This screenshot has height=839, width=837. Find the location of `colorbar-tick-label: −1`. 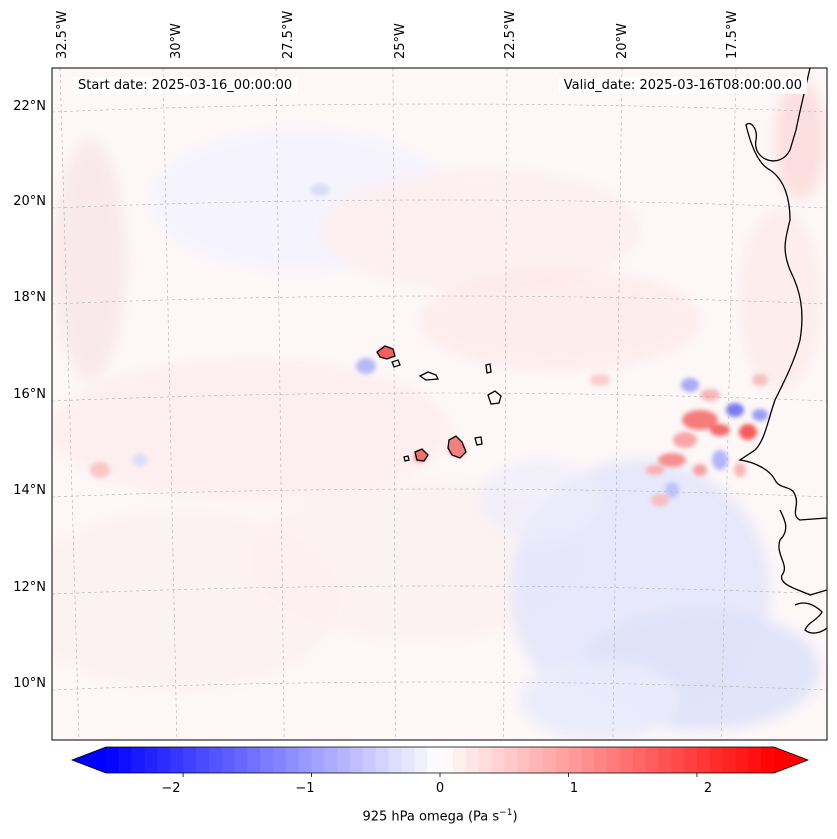

colorbar-tick-label: −1 is located at coordinates (305, 788).